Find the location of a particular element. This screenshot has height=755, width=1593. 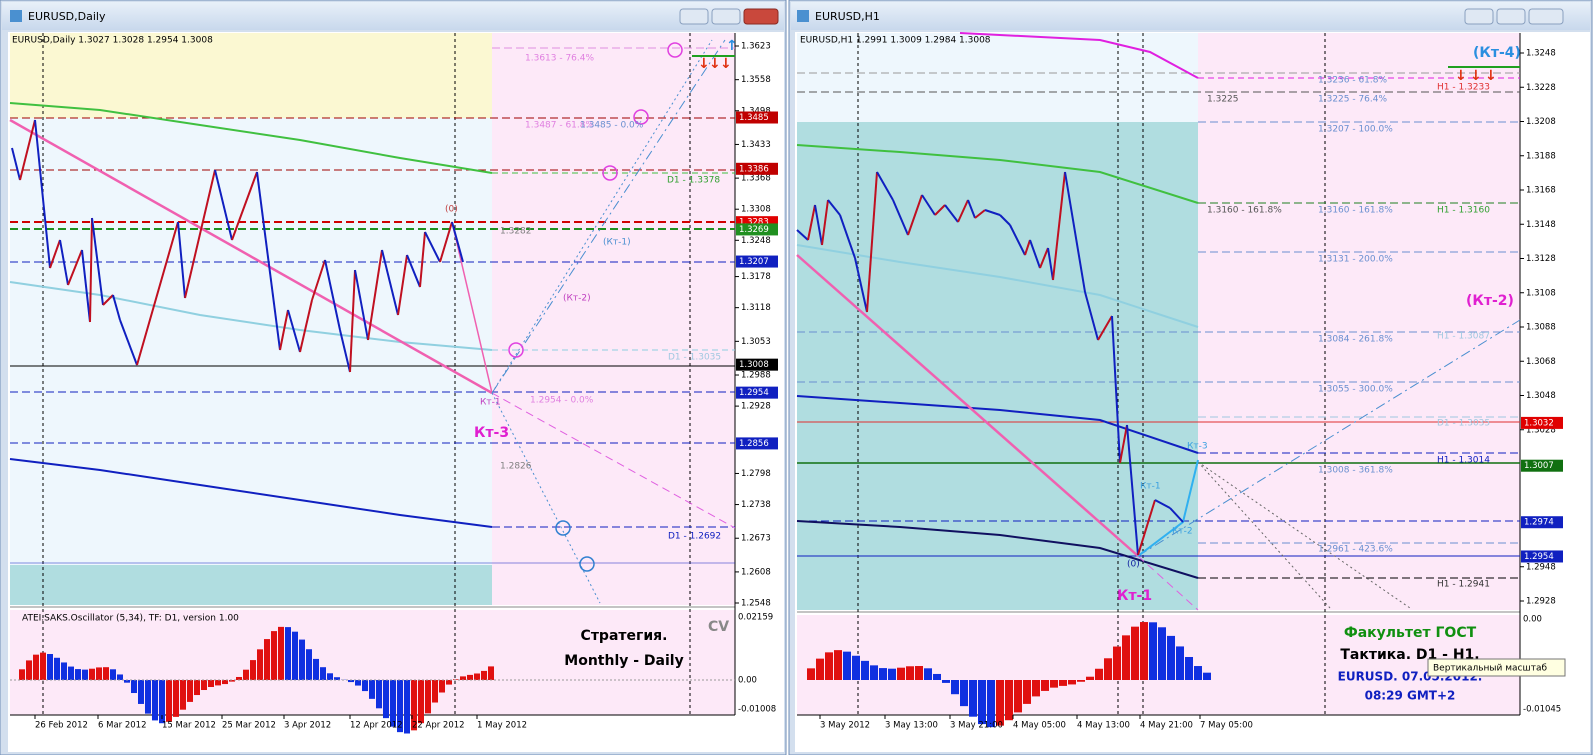

price-label: 1.3048 is located at coordinates (1541, 396).